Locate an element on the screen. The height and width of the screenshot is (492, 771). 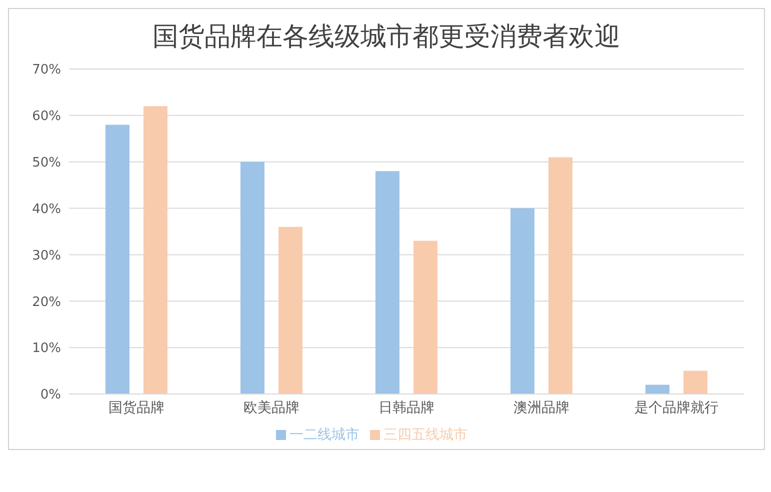
y-tick-label: 10% is located at coordinates (46, 348).